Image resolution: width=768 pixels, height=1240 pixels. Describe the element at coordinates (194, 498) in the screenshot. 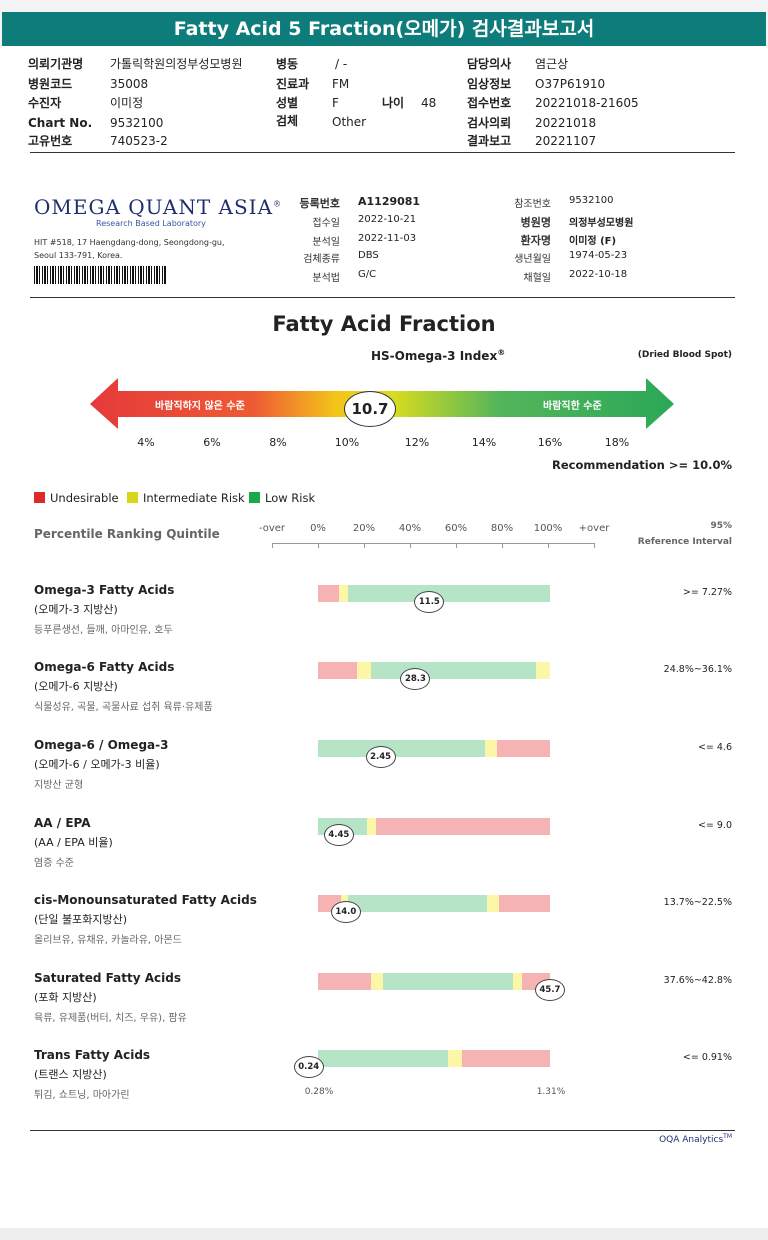

I see `legend-label: Intermediate Risk` at that location.